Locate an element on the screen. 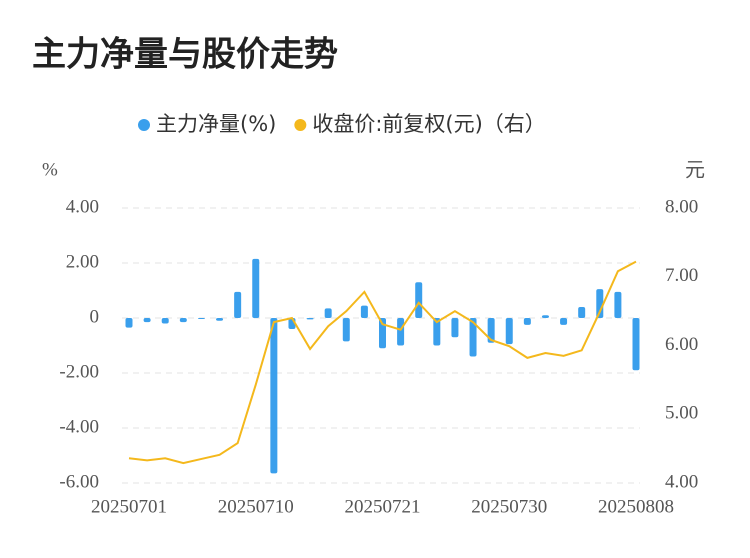 This screenshot has width=750, height=558. y2-tick-label: 7.00 is located at coordinates (681, 275).